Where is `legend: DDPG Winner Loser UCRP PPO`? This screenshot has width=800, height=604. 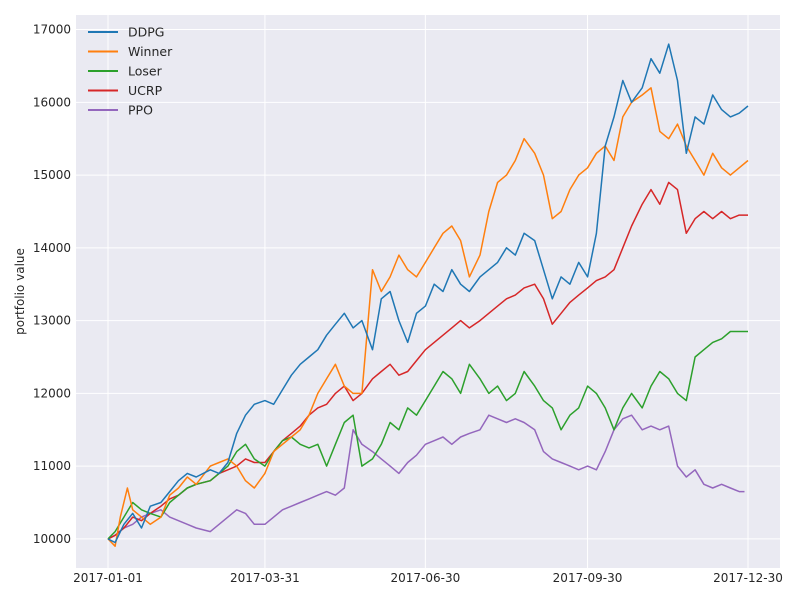
legend: DDPG Winner Loser UCRP PPO is located at coordinates (130, 71).